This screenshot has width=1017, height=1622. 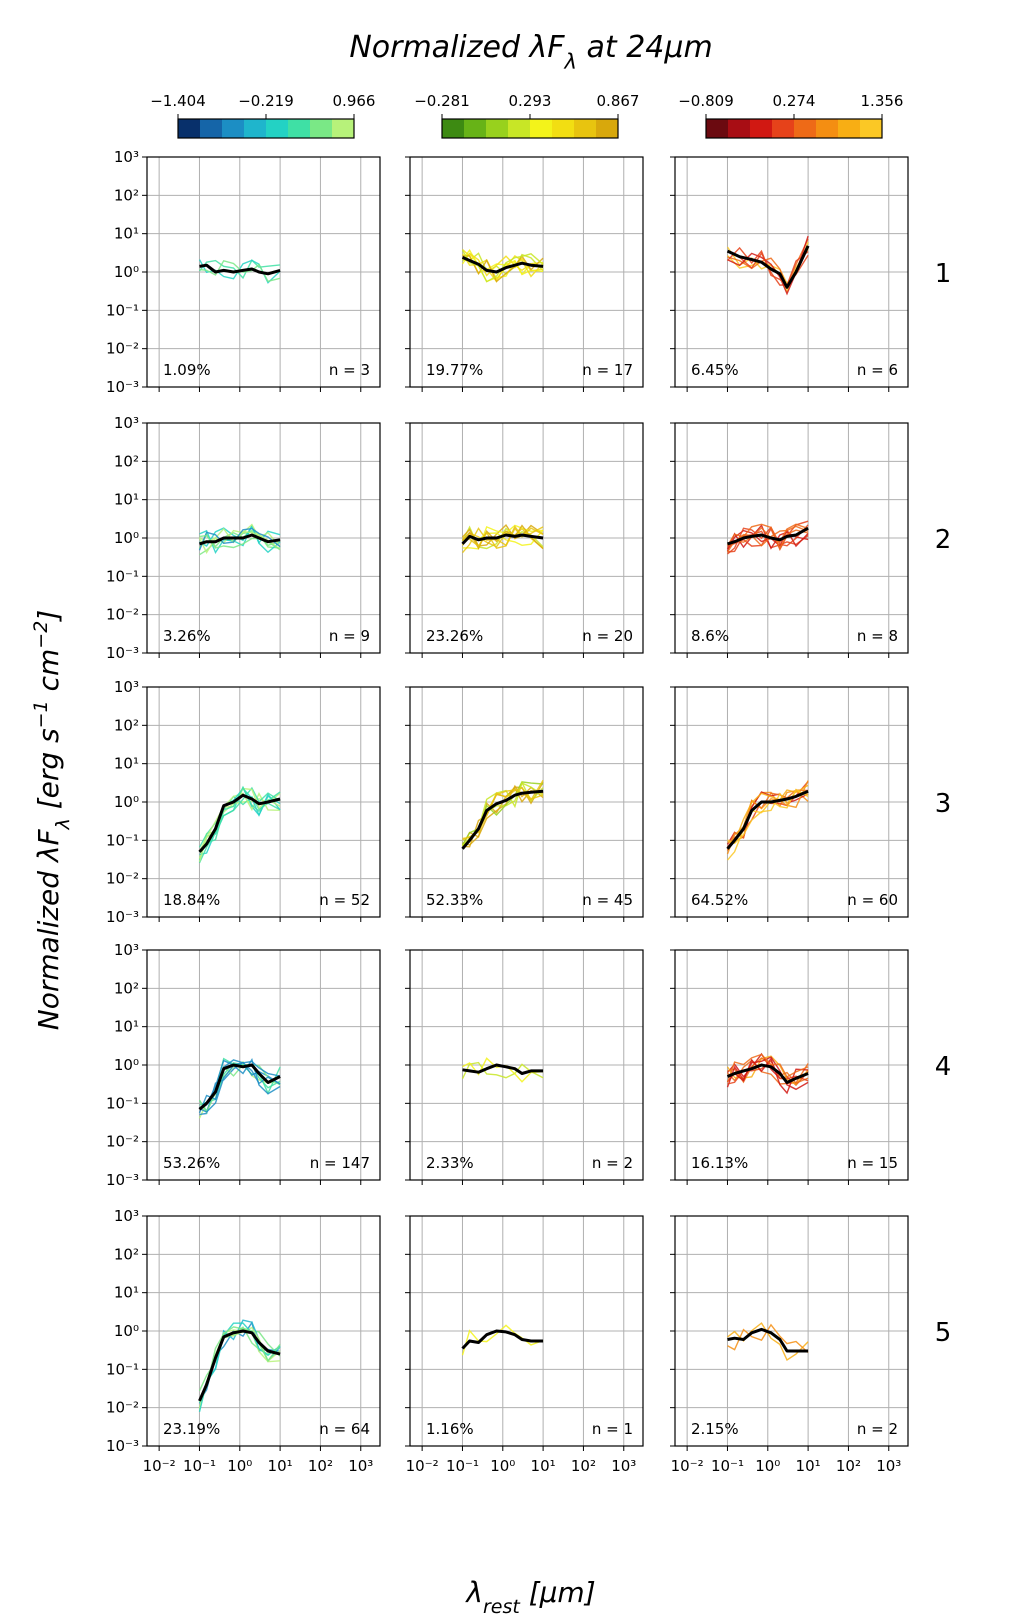 I want to click on ylabel-part: cm, so click(x=48, y=675).